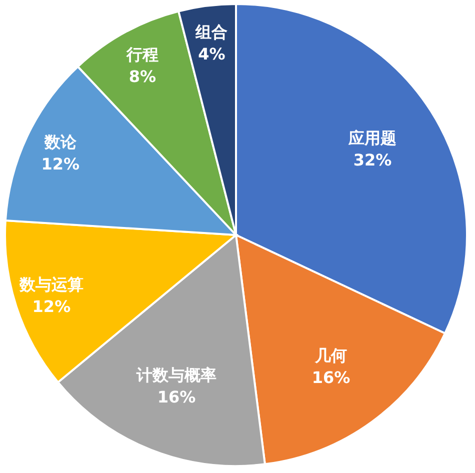 The width and height of the screenshot is (475, 473). Describe the element at coordinates (51, 284) in the screenshot. I see `slice-label: 数与运算` at that location.